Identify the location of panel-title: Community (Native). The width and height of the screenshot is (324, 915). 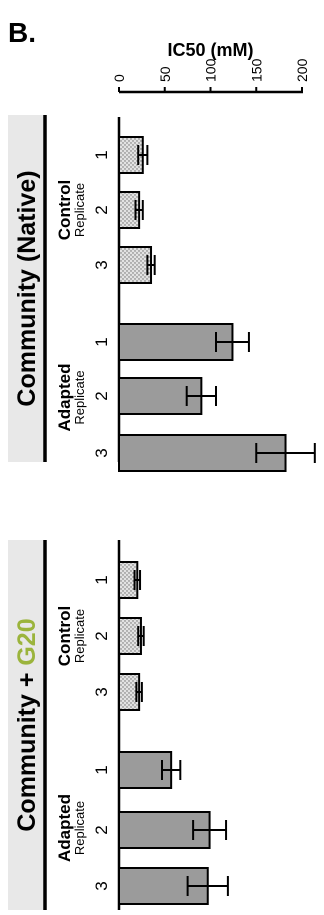
(27, 288).